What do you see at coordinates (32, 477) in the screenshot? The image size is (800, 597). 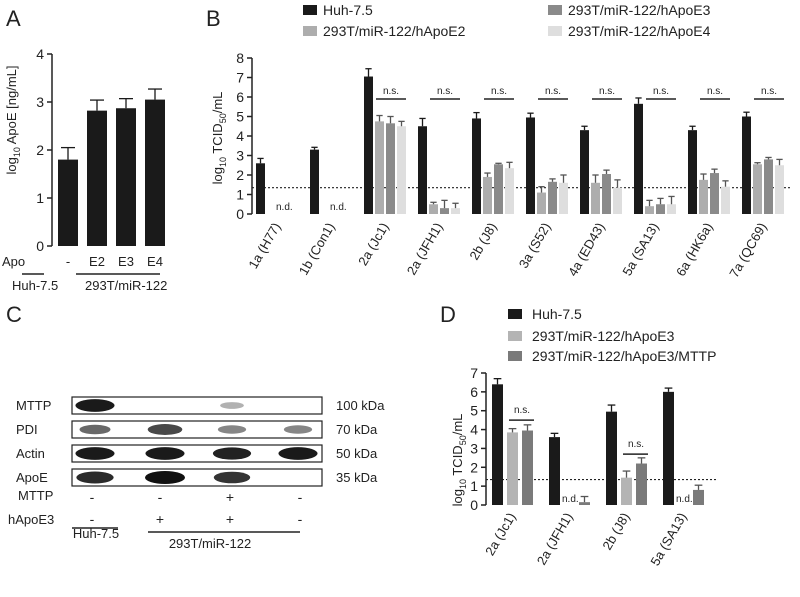 I see `blot-row-label: ApoE` at bounding box center [32, 477].